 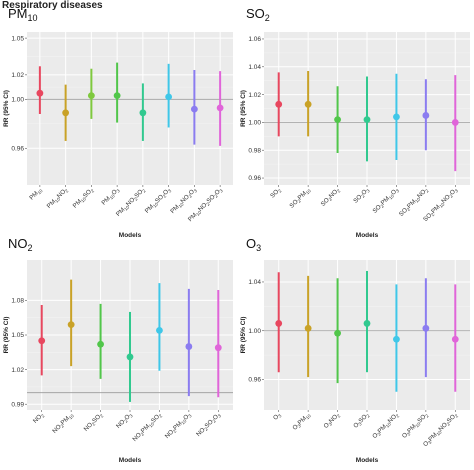 What do you see at coordinates (276, 193) in the screenshot?
I see `x-tick-label: SO2` at bounding box center [276, 193].